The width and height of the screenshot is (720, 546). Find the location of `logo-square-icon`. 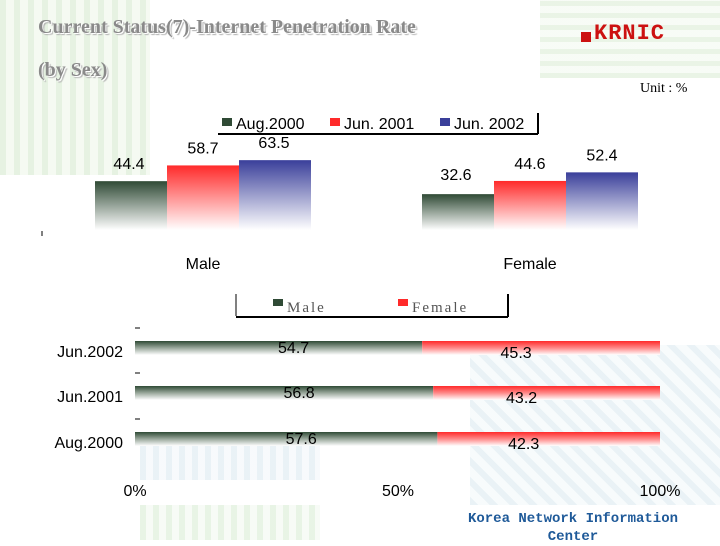

logo-square-icon is located at coordinates (586, 37).